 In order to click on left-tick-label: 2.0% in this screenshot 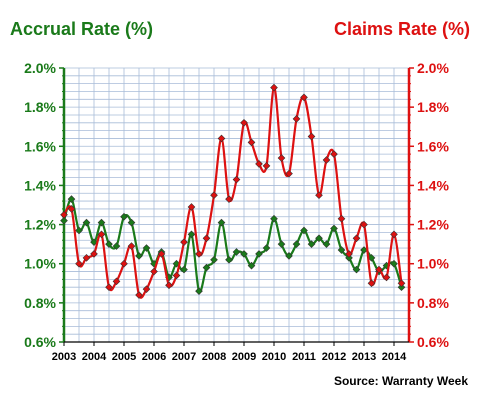, I will do `click(40, 68)`.